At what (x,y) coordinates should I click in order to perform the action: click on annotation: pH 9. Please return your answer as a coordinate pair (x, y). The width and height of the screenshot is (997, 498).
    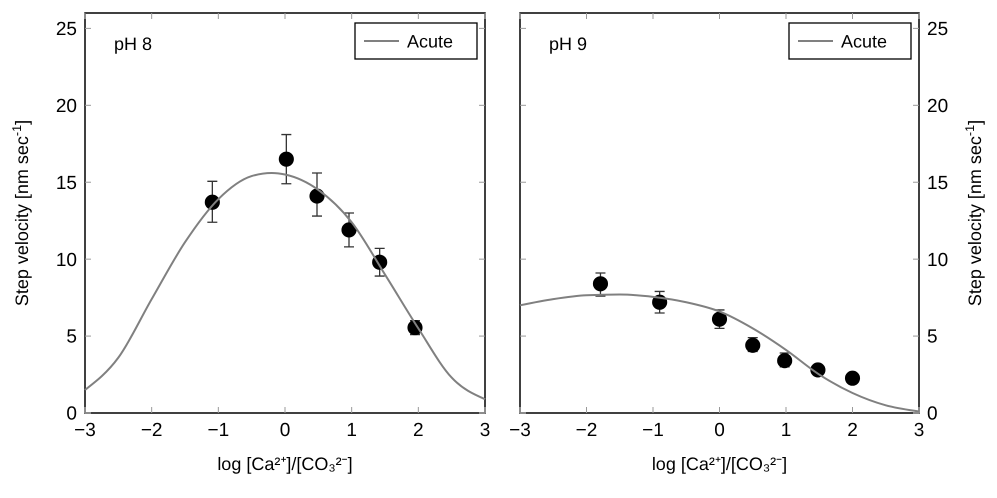
    Looking at the image, I should click on (568, 44).